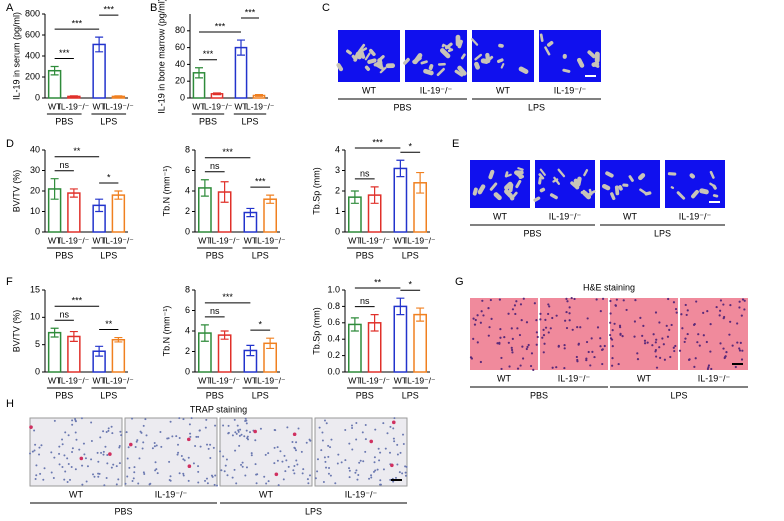  Describe the element at coordinates (250, 12) in the screenshot. I see `significance-label: ***` at that location.